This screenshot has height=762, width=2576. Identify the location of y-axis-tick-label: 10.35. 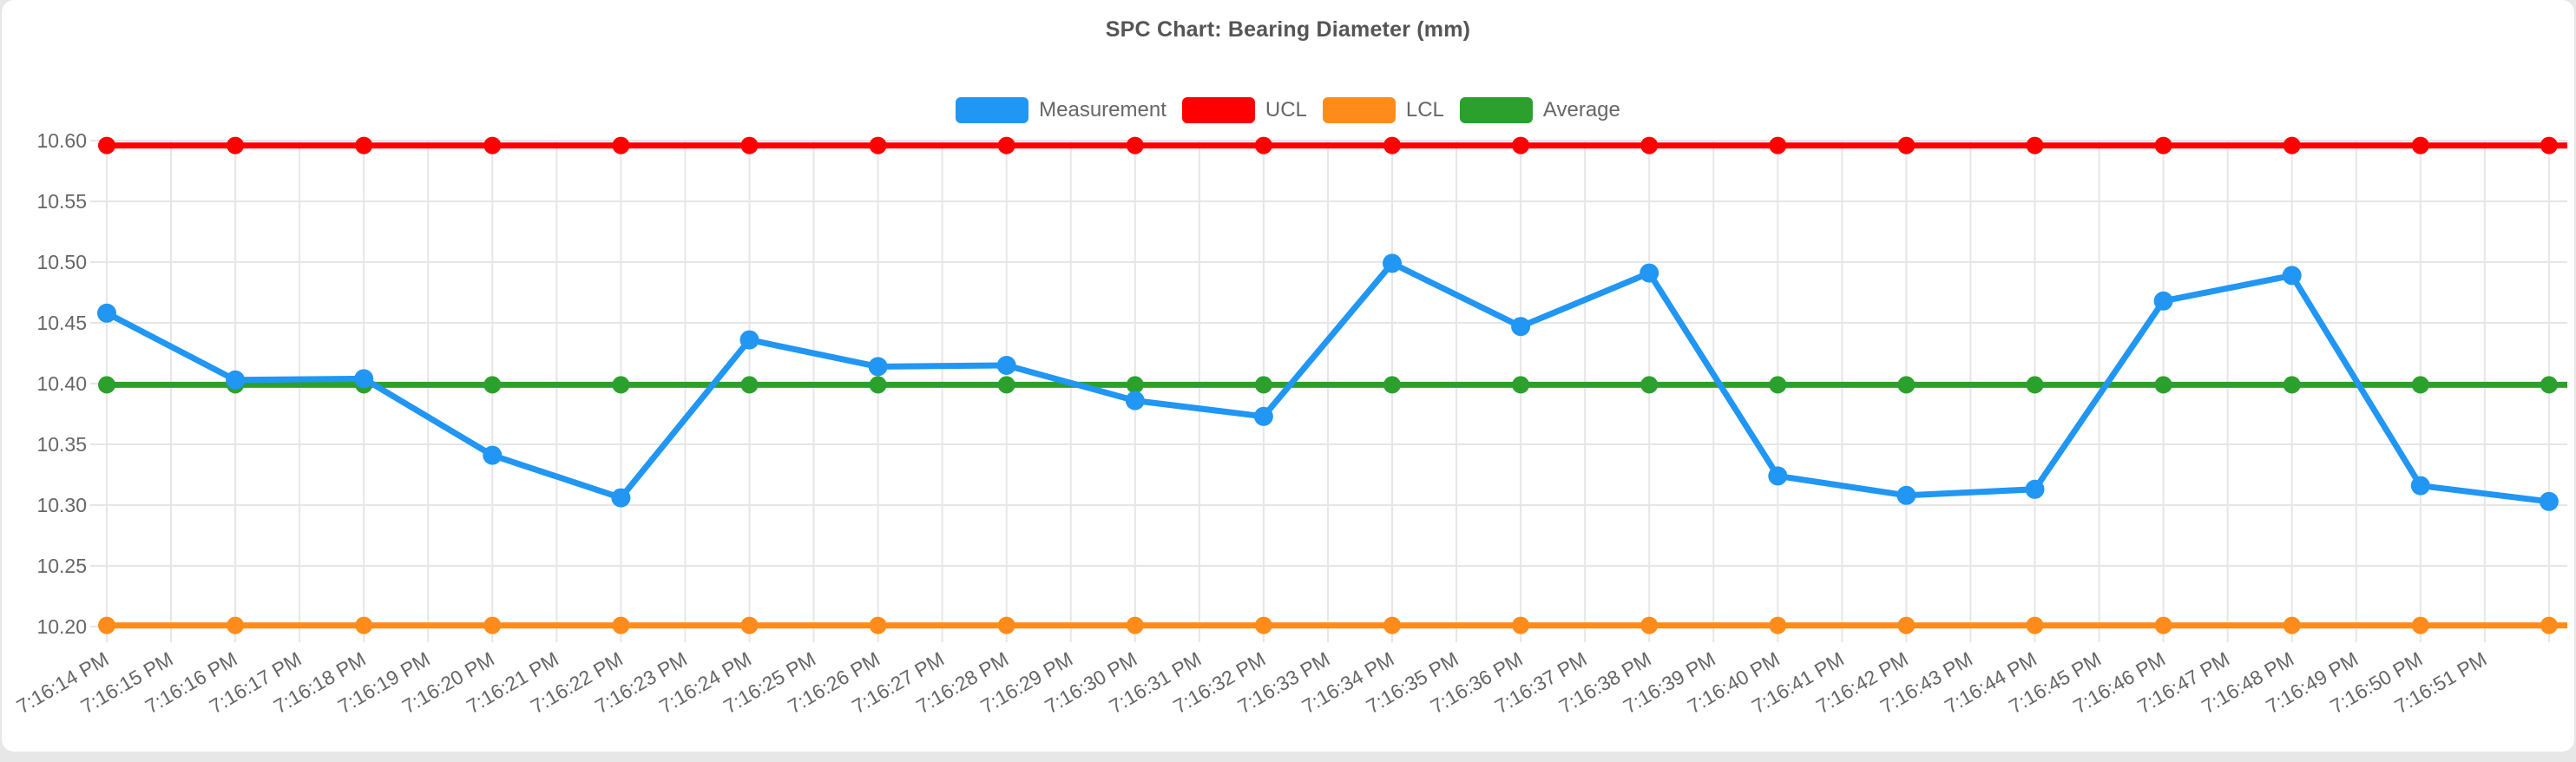
(61, 444).